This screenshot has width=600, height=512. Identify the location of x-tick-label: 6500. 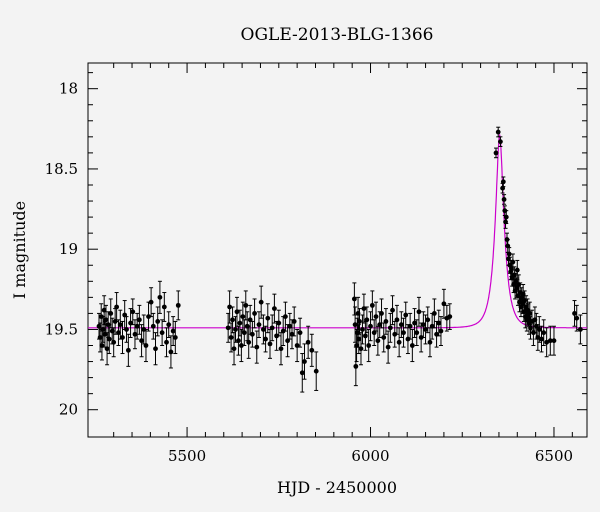
(554, 456).